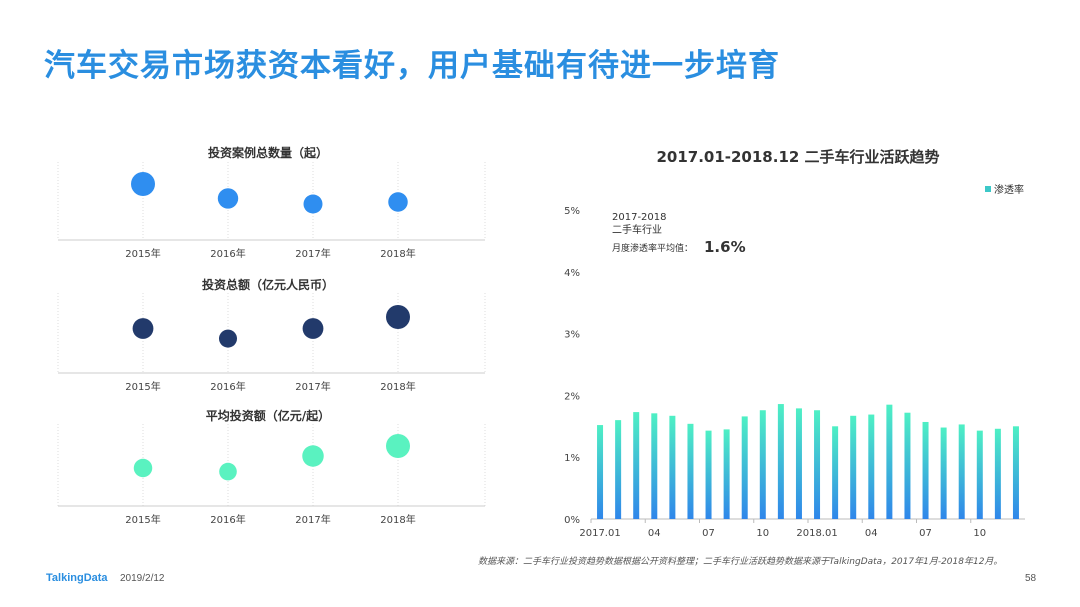 The width and height of the screenshot is (1080, 607). I want to click on bubble-chart-average-amount: 平均投资额（亿元/起） 2015年 2016年 2017年 2018年, so click(271, 467).